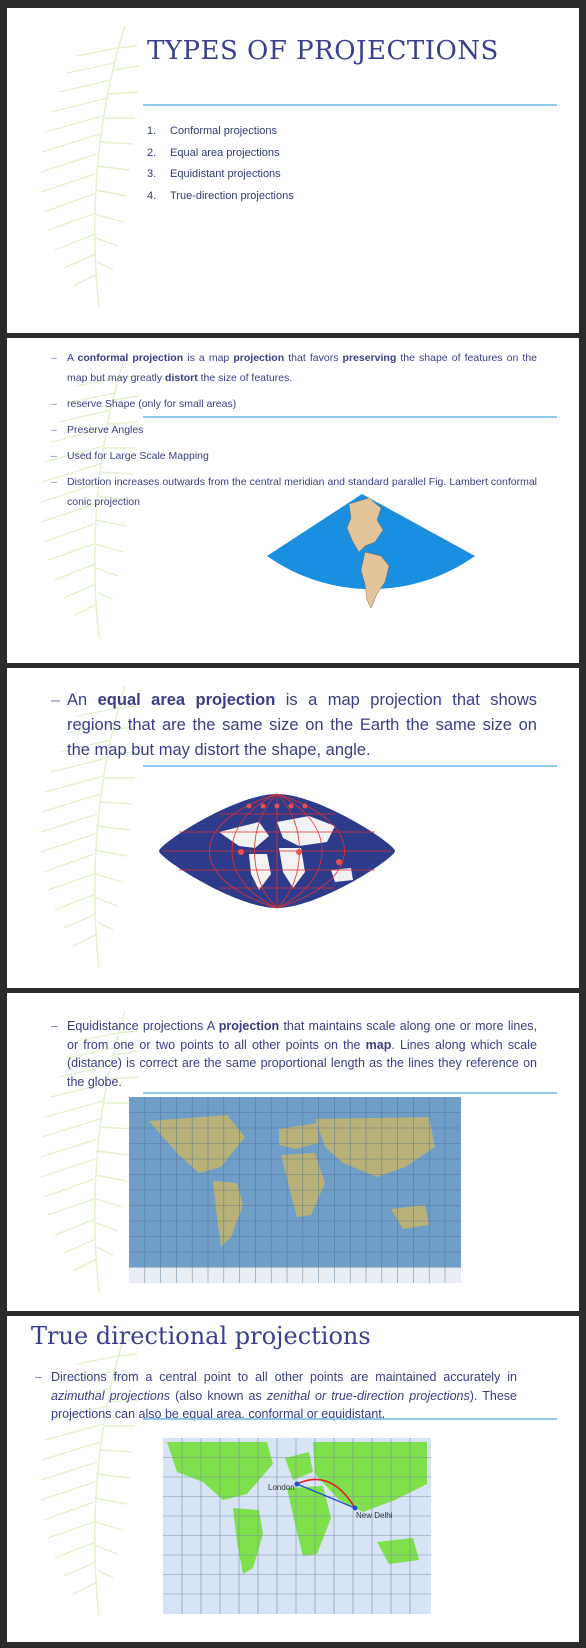  Describe the element at coordinates (186, 700) in the screenshot. I see `bold-text: equal area projection` at that location.